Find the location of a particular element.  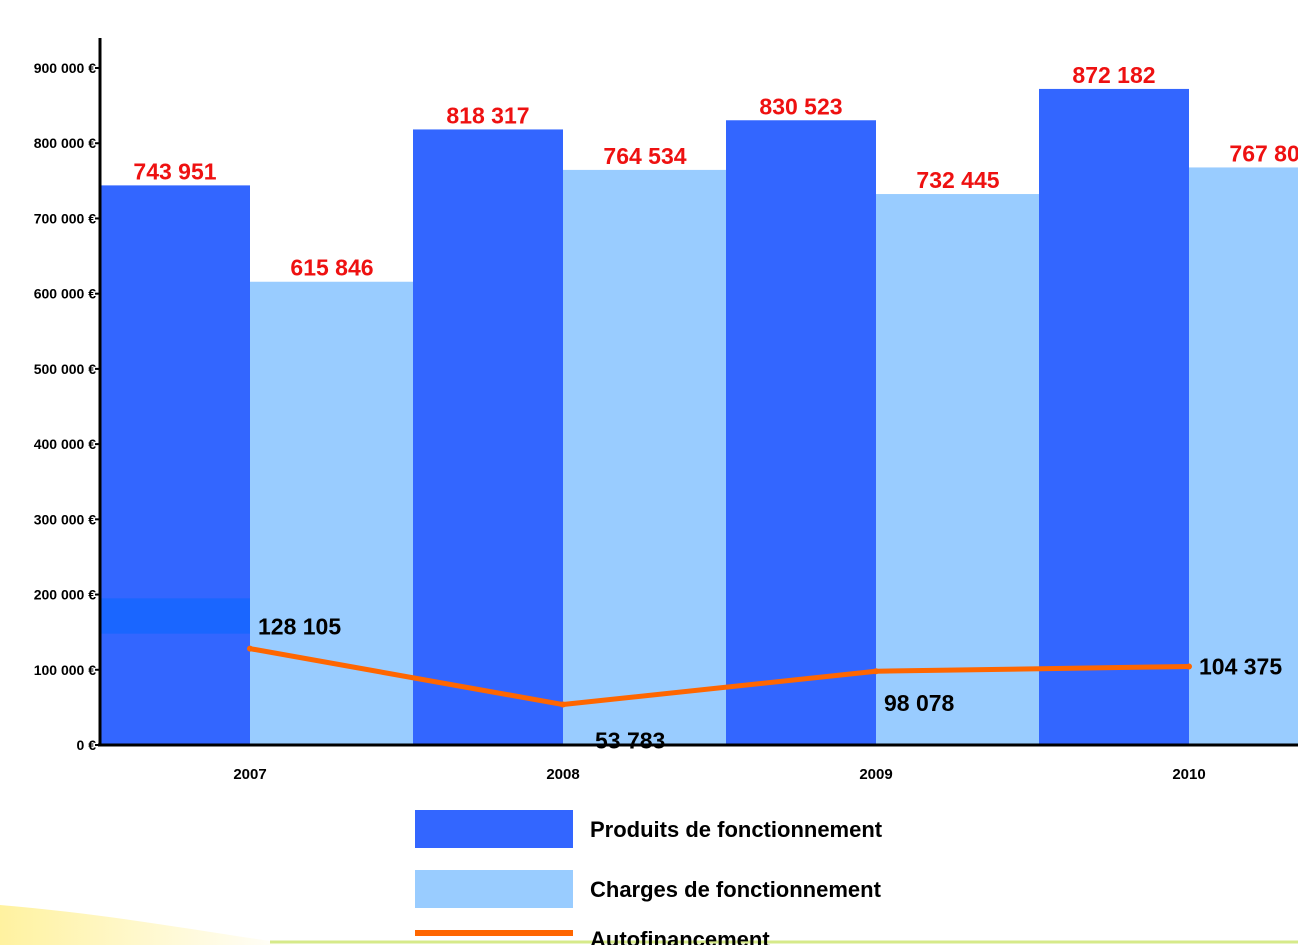

y-tick-label: 500 000 € is located at coordinates (65, 369).